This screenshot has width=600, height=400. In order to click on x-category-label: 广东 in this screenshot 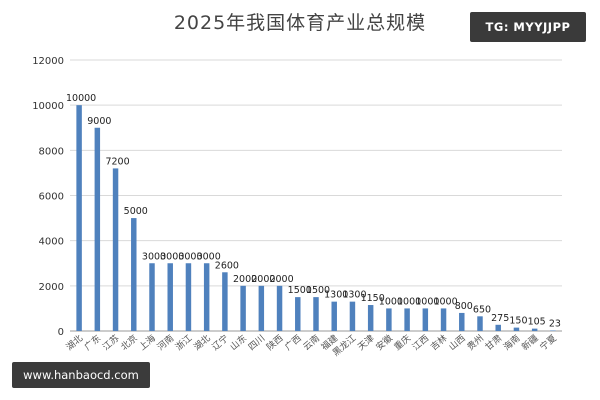, I will do `click(93, 342)`.